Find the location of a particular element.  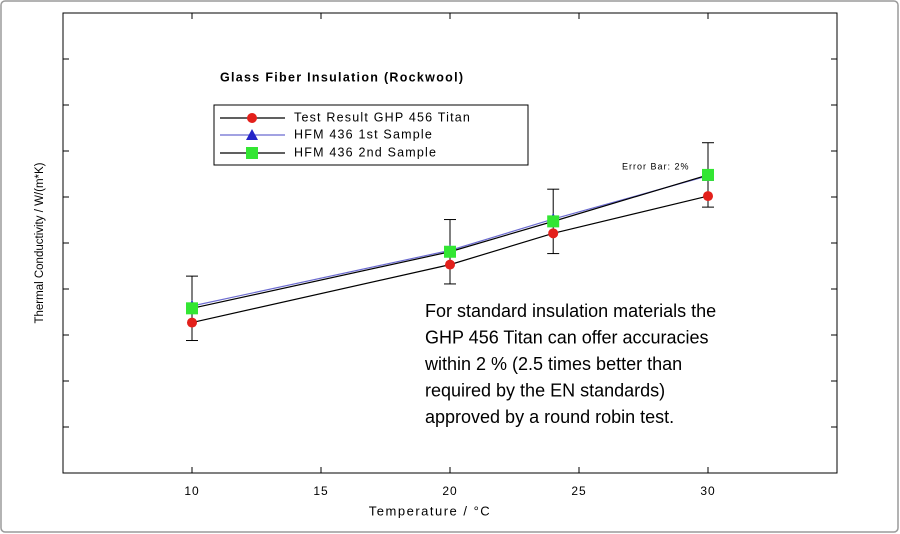

legend-label: Test Result GHP 456 Titan is located at coordinates (382, 117).